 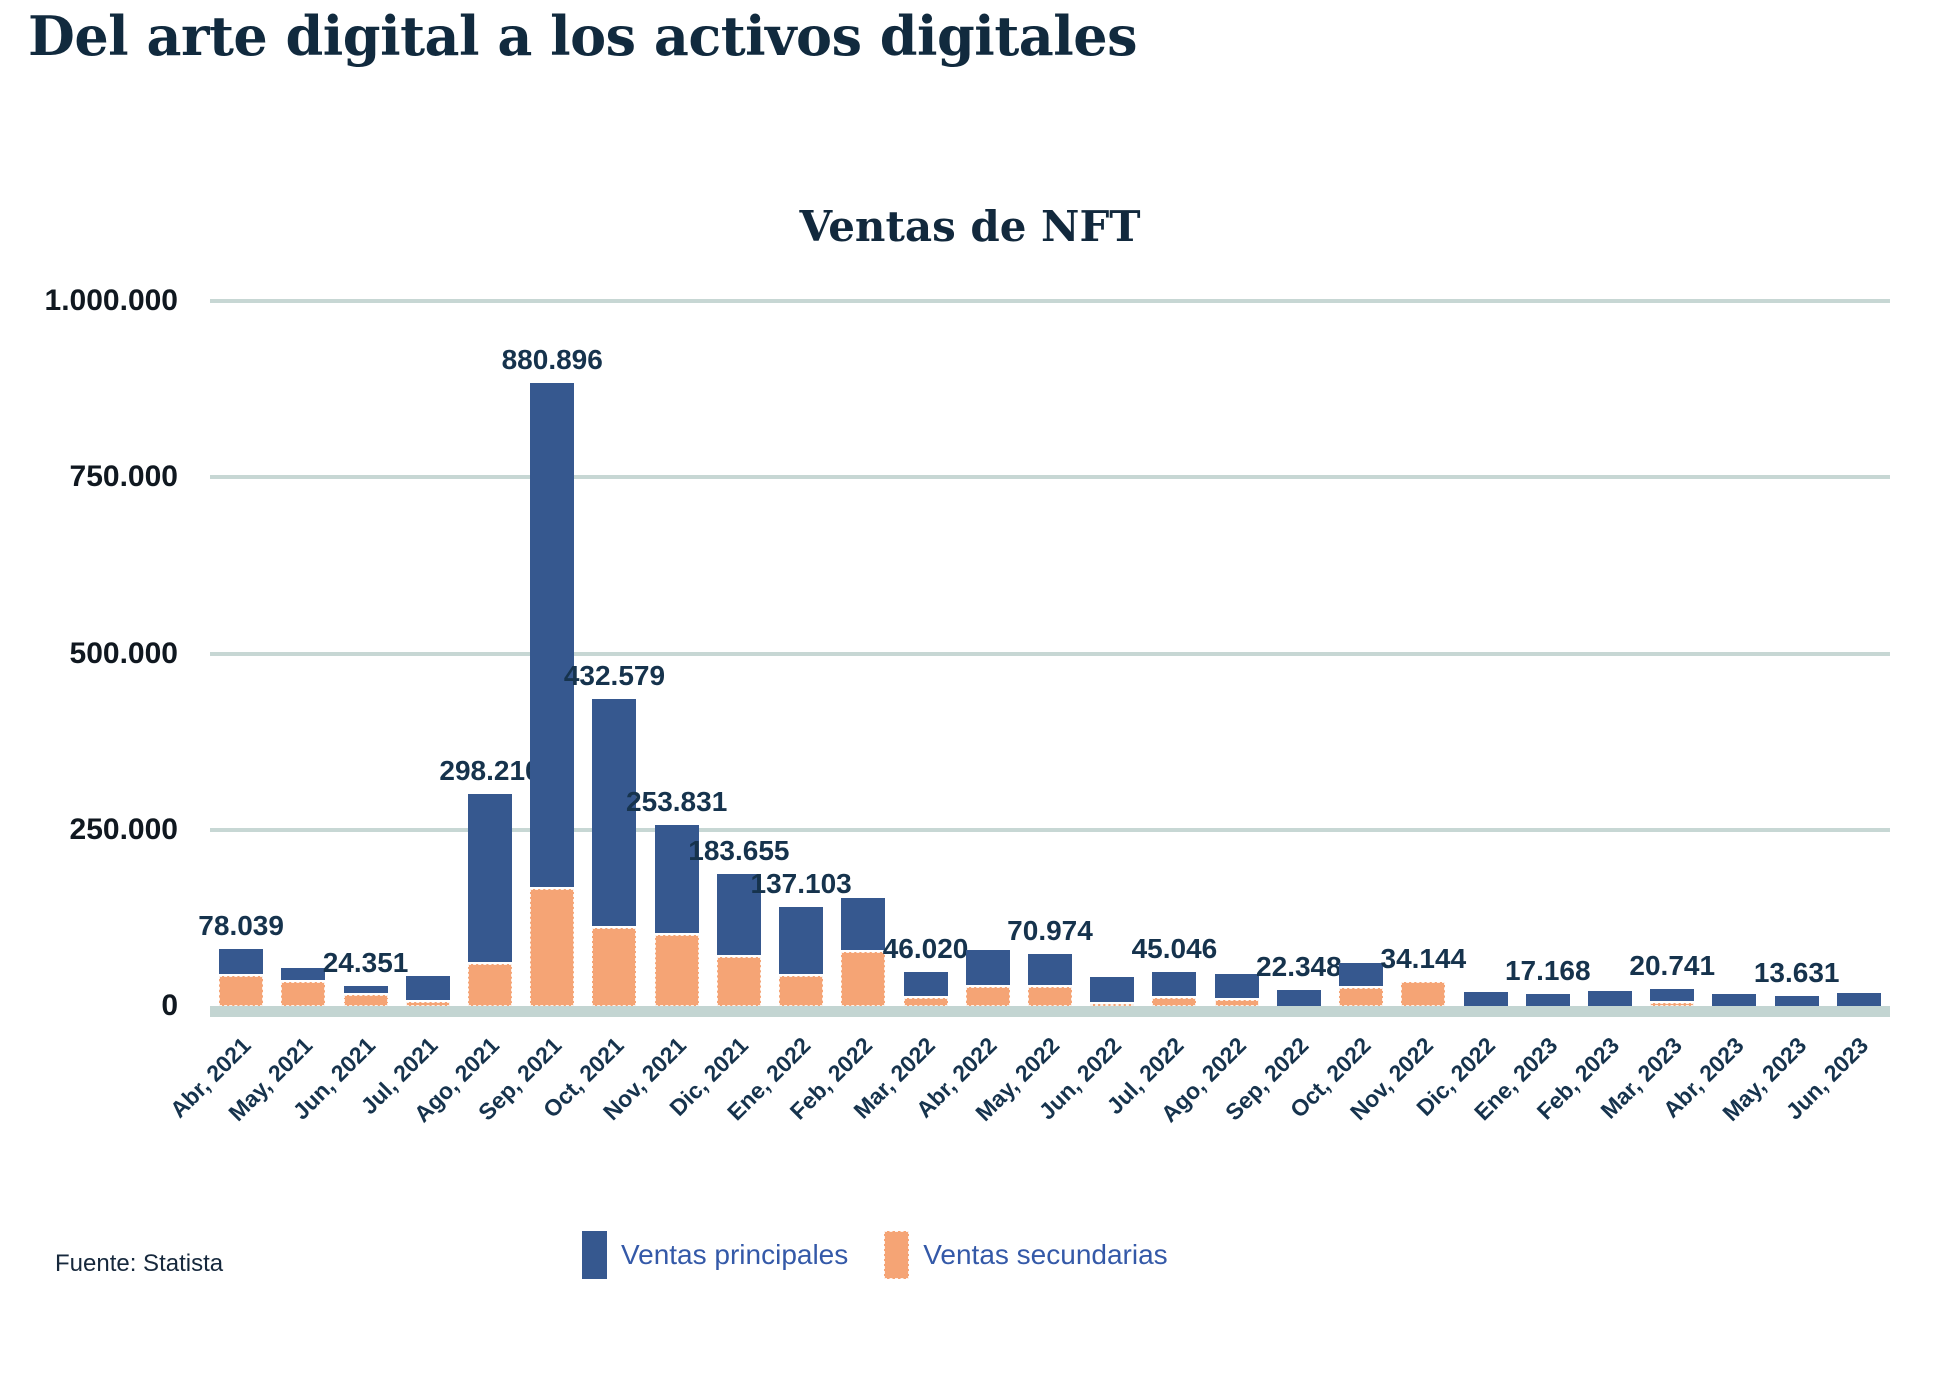 I want to click on bar-value-label: 46.020, so click(x=925, y=948).